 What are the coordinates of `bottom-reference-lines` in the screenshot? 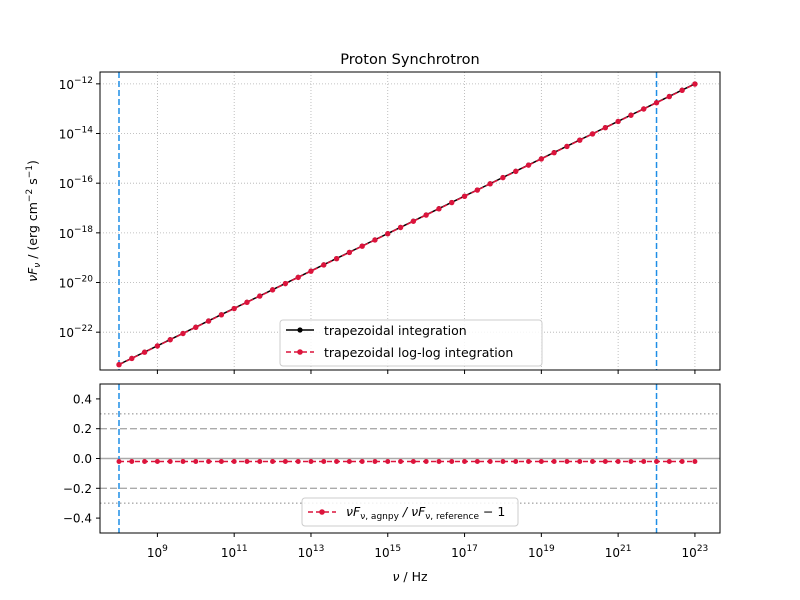 It's located at (410, 458).